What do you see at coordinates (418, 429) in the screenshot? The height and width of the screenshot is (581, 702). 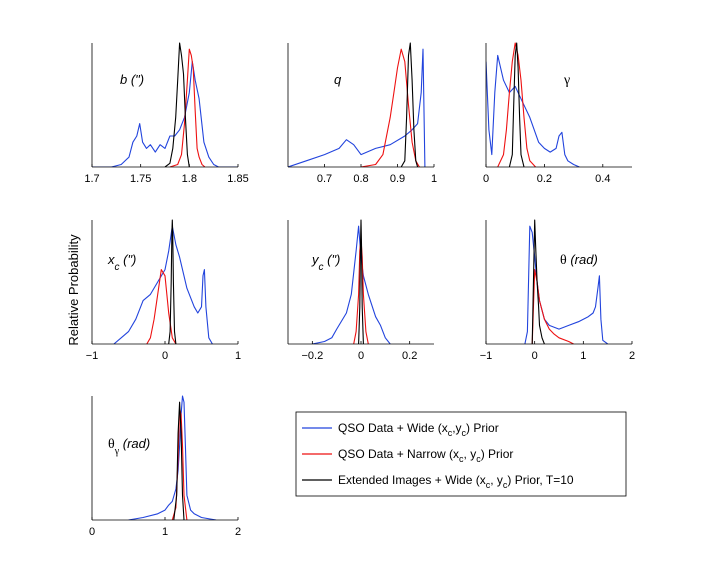 I see `legend-label-wide: QSO Data + Wide (xc,yc) Prior` at bounding box center [418, 429].